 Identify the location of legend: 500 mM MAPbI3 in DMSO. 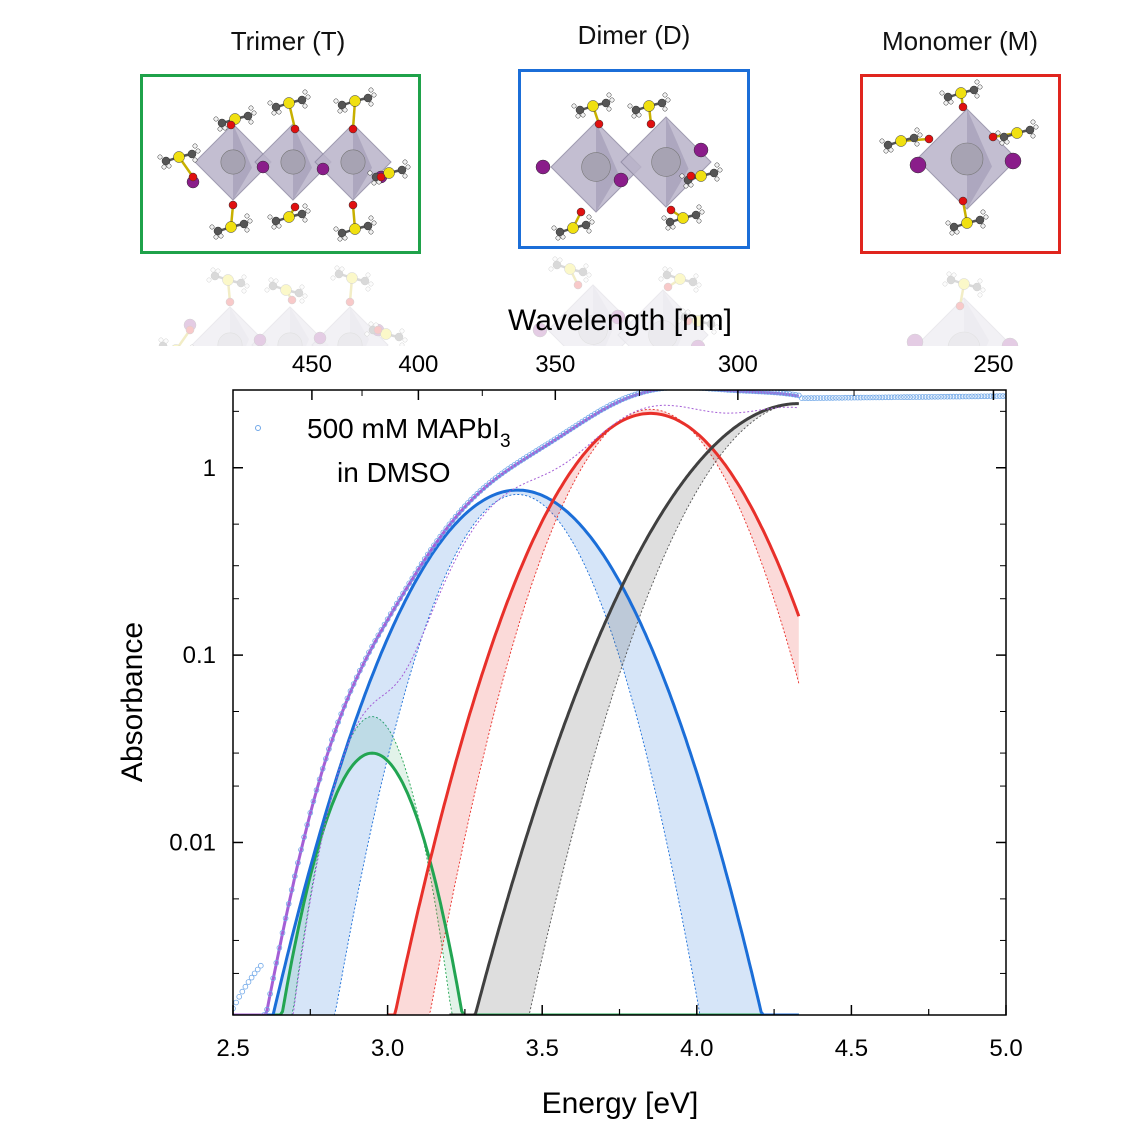
(383, 450).